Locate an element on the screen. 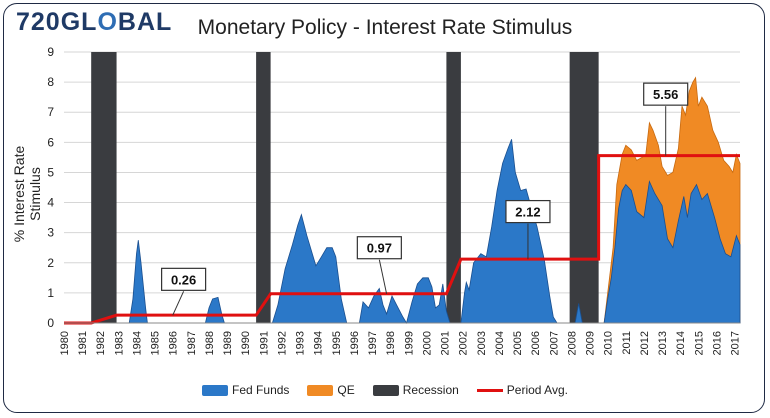 This screenshot has height=418, width=770. x-tick-label: 1990 is located at coordinates (246, 343).